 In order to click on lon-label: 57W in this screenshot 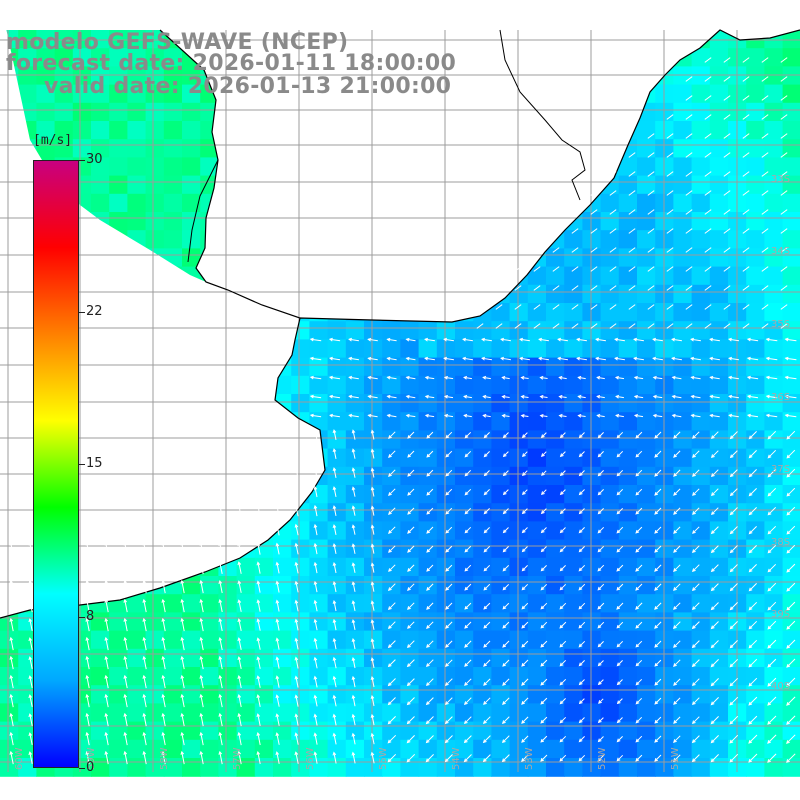, I will do `click(237, 758)`.